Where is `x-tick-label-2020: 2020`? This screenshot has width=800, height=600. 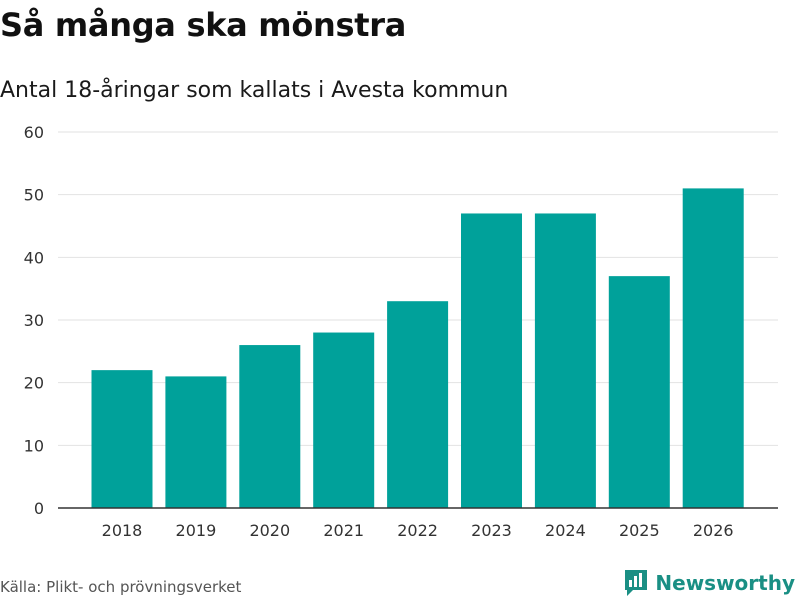
x-tick-label-2020: 2020 is located at coordinates (269, 530).